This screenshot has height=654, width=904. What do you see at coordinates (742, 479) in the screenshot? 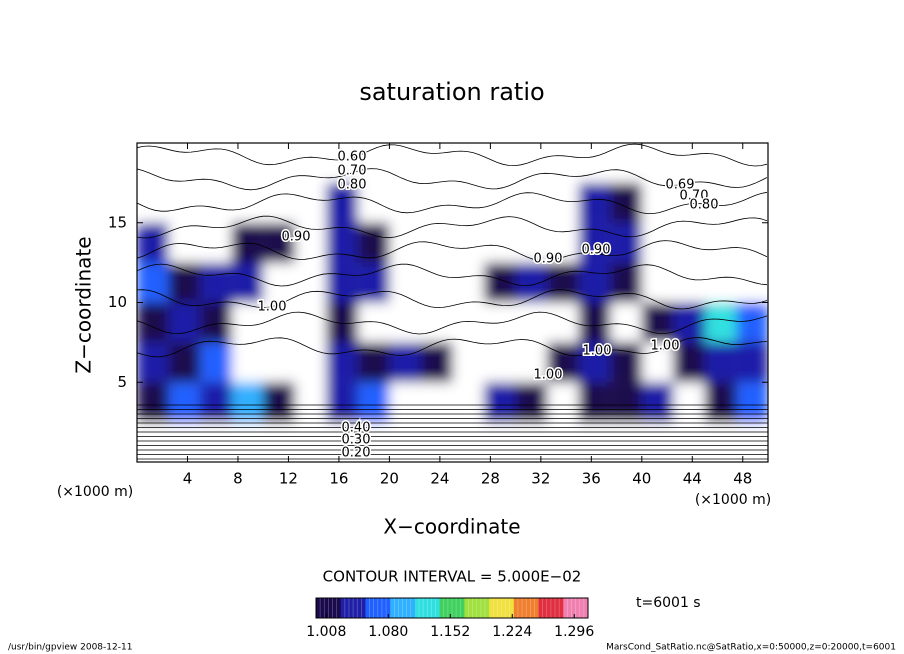
I see `x-tick-label: 48` at bounding box center [742, 479].